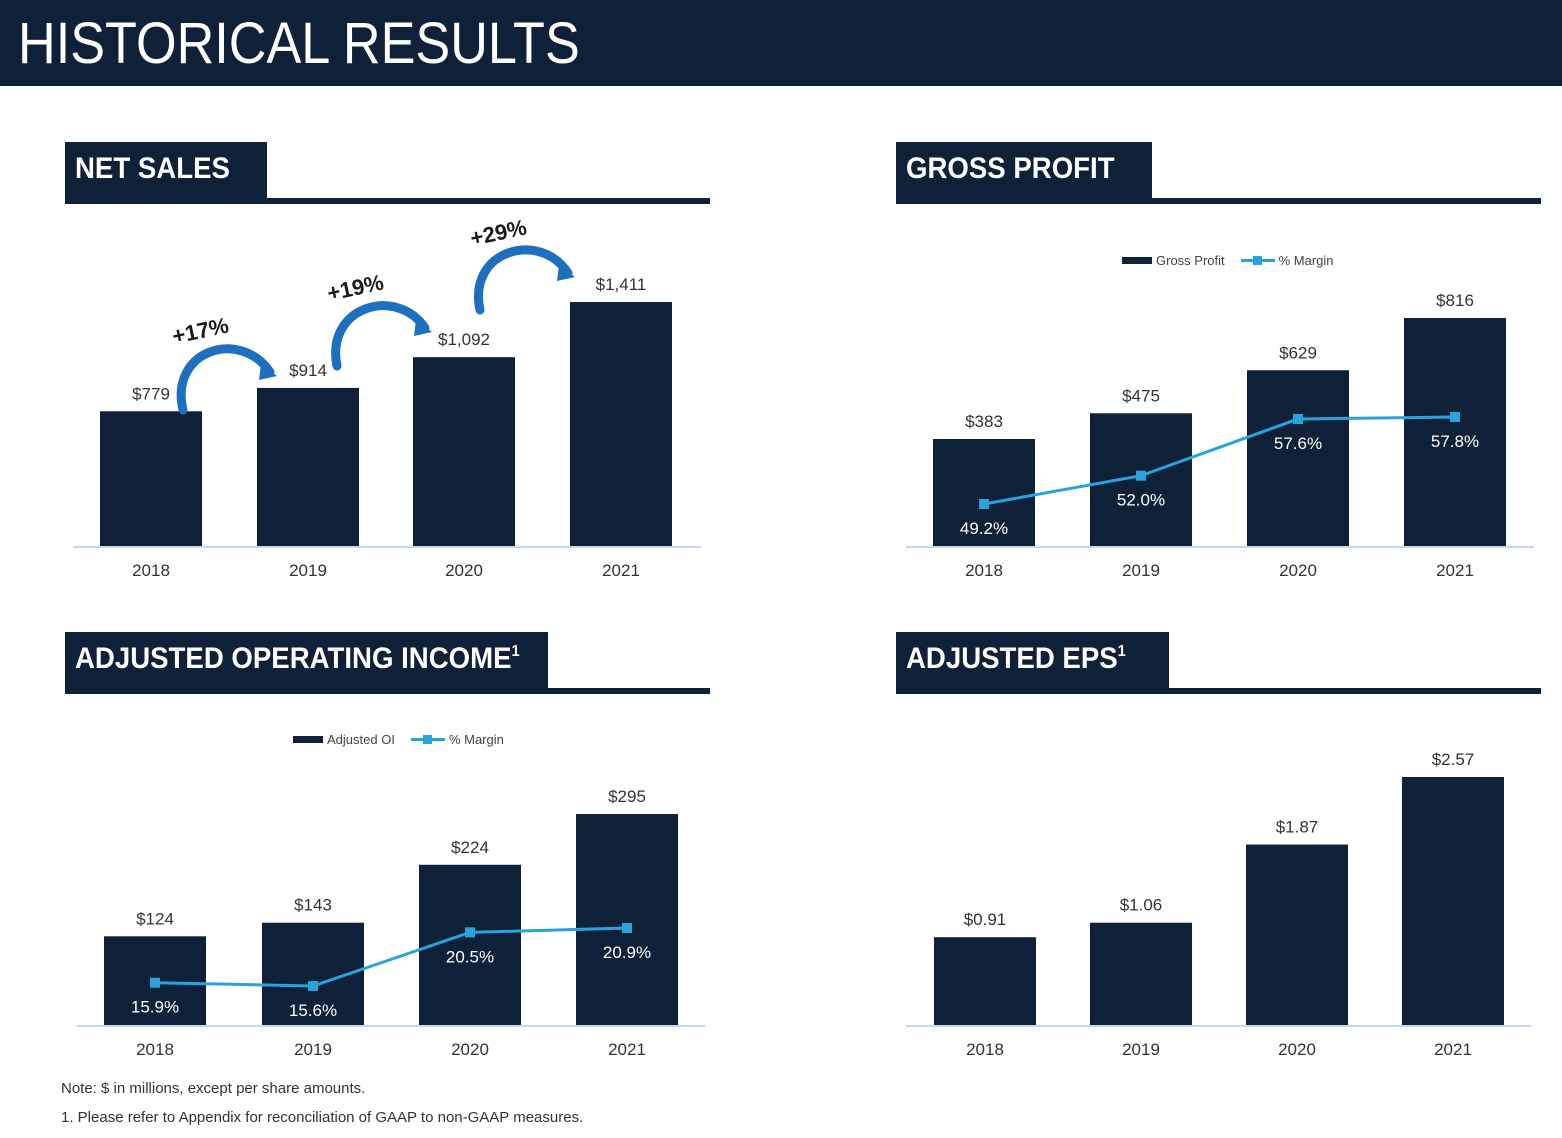 This screenshot has height=1138, width=1562. Describe the element at coordinates (200, 331) in the screenshot. I see `growth-label: +17%` at that location.